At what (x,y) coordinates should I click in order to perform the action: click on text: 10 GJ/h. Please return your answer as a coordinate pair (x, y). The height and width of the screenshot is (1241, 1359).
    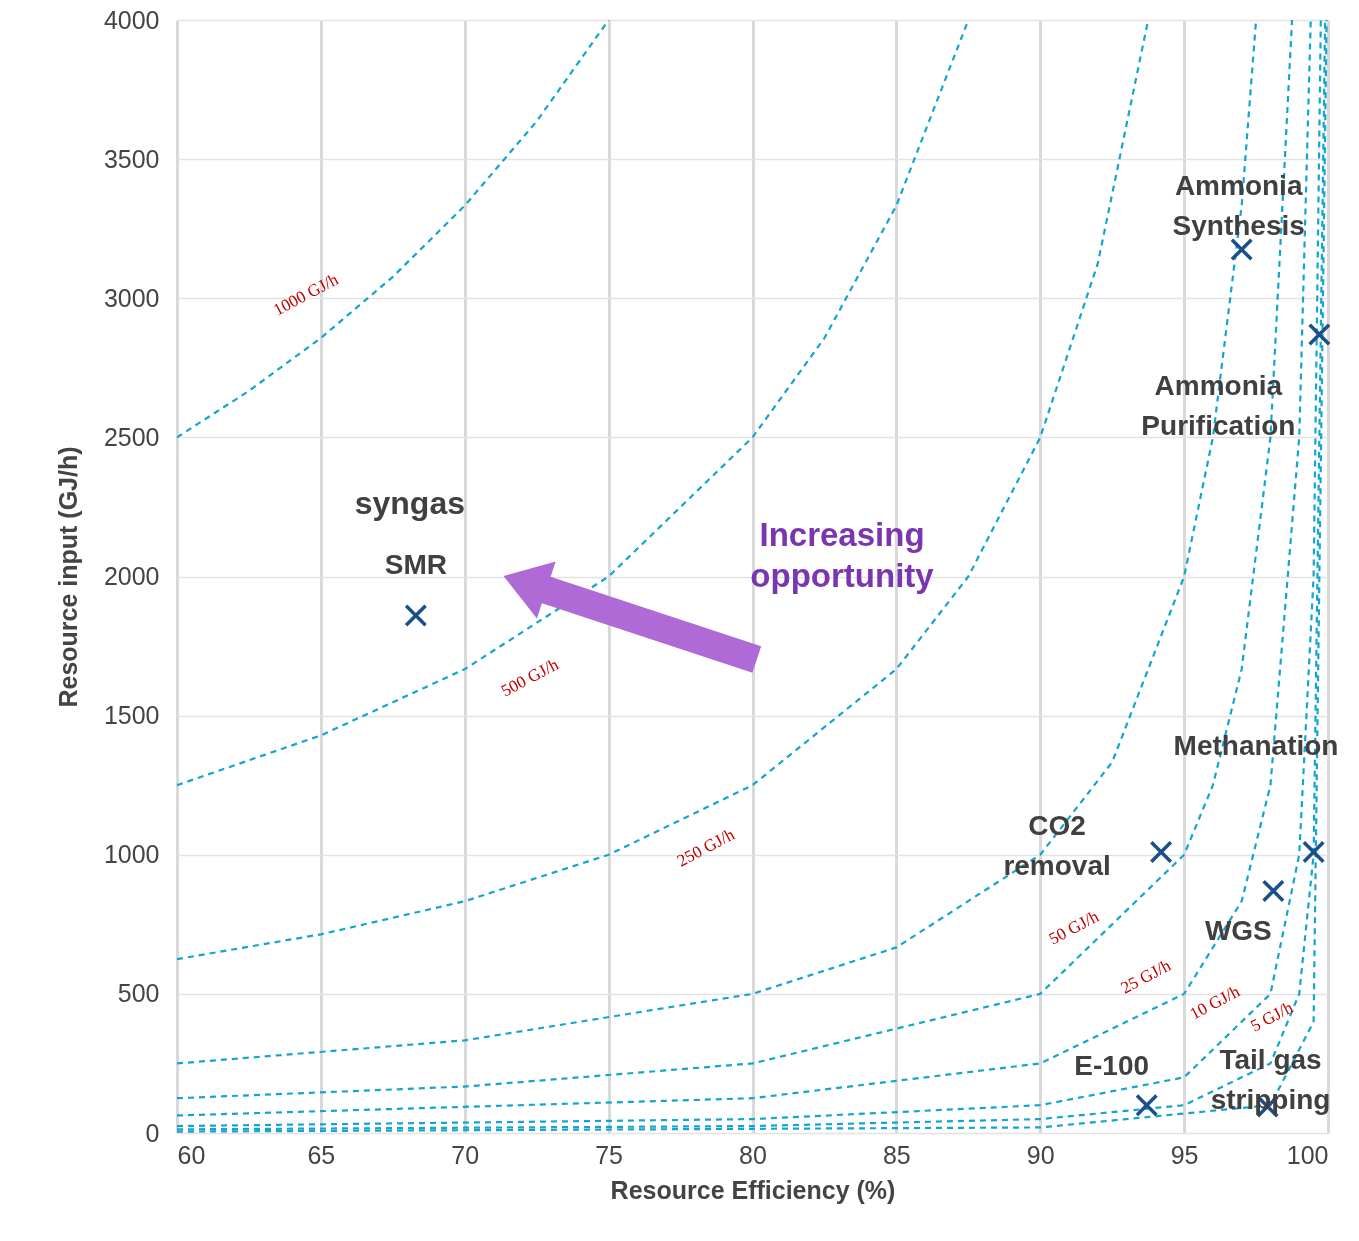
    Looking at the image, I should click on (1215, 1002).